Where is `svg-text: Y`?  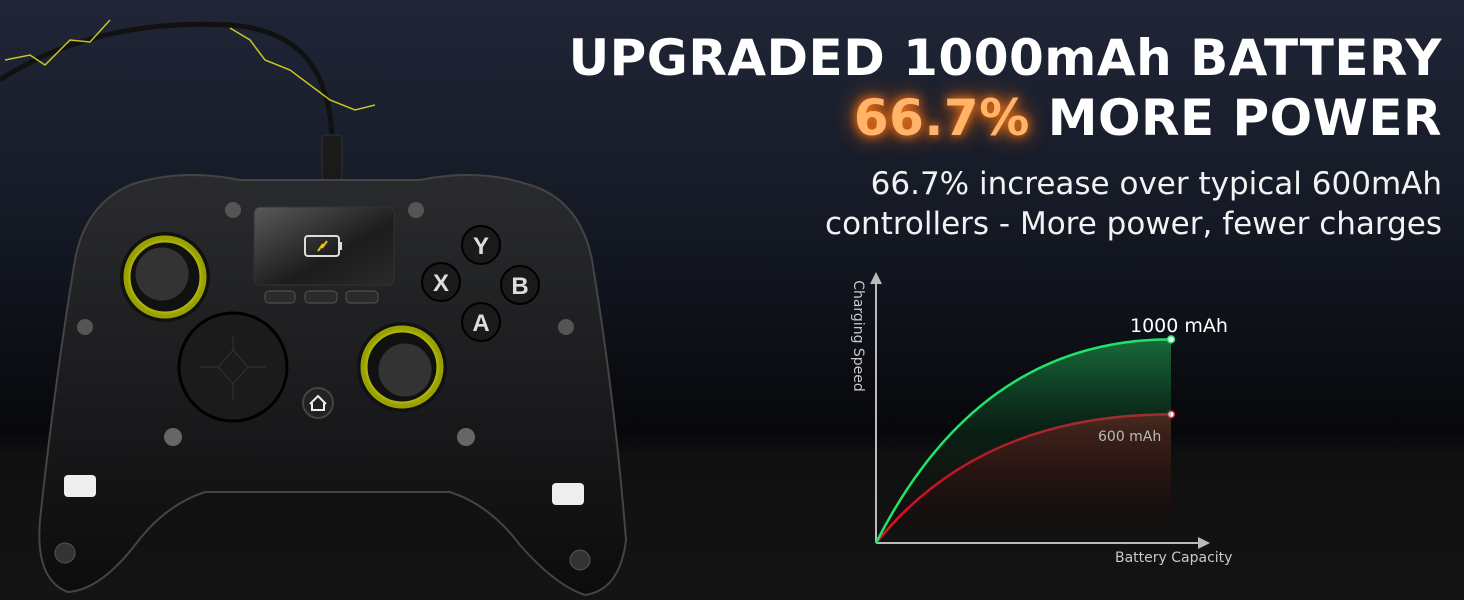
svg-text: Y is located at coordinates (481, 246).